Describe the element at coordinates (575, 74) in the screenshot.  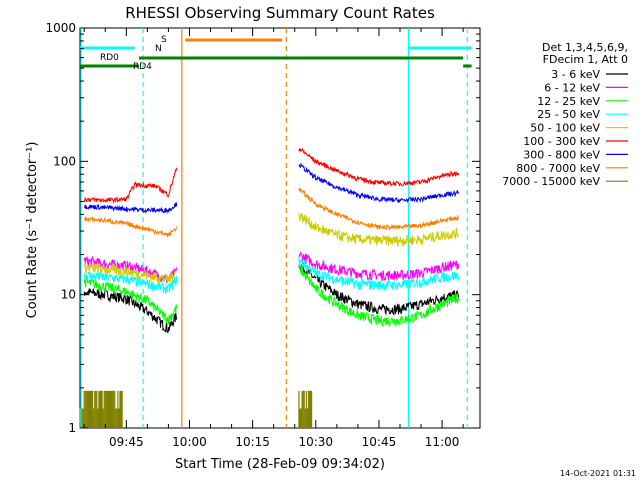
I see `legend-label: 3 - 6 keV` at that location.